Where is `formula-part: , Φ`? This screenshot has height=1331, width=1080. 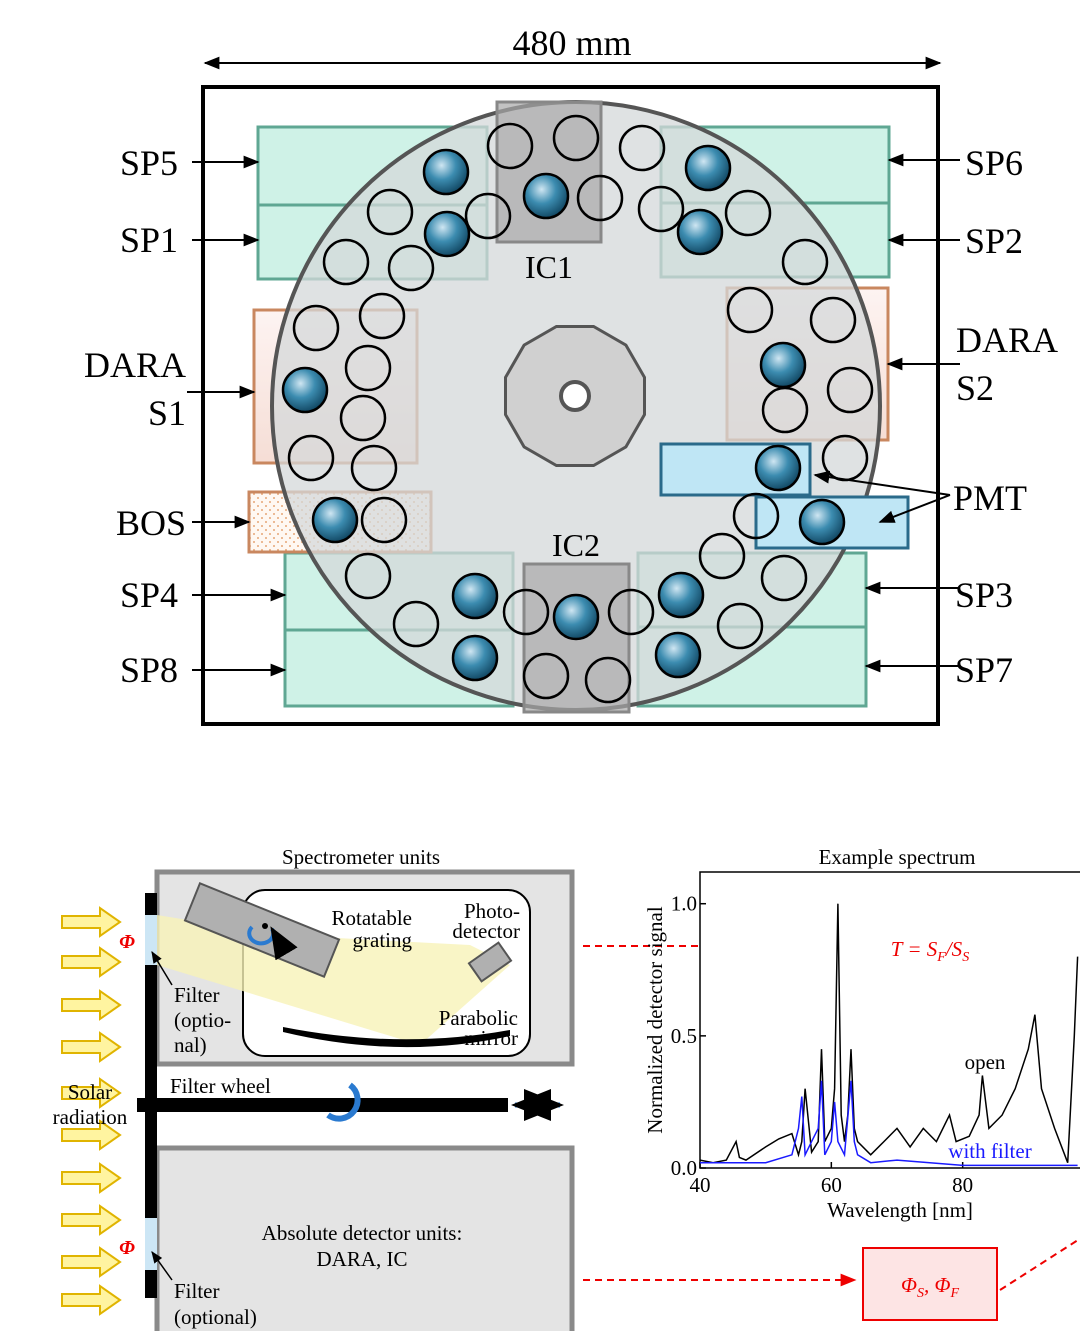
formula-part: , Φ is located at coordinates (937, 1285).